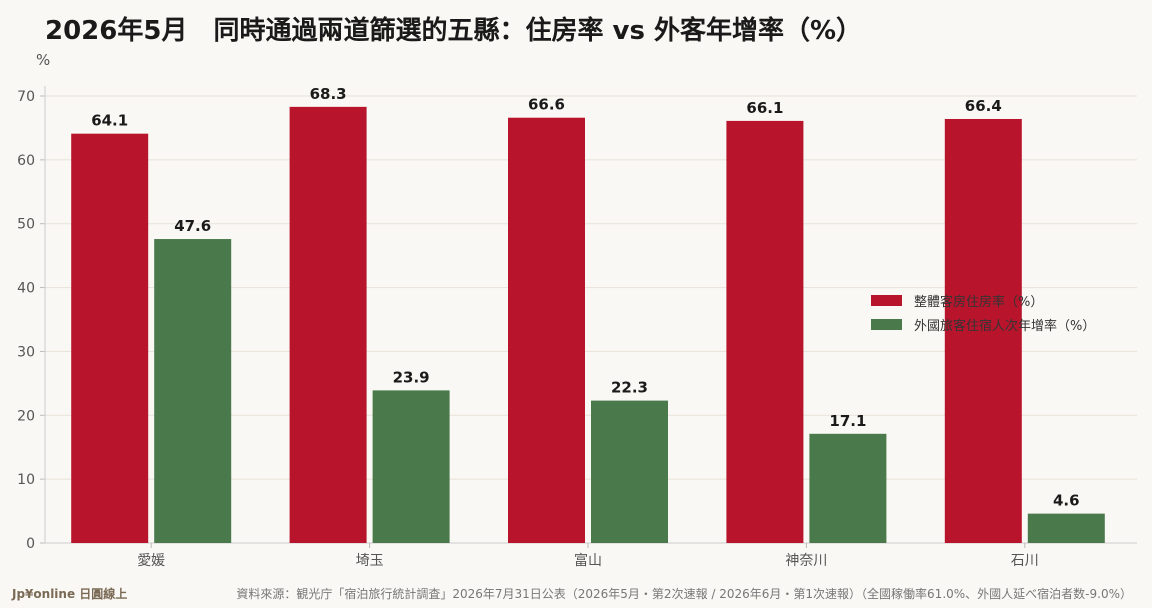  What do you see at coordinates (26, 97) in the screenshot?
I see `y-tick-label: 70` at bounding box center [26, 97].